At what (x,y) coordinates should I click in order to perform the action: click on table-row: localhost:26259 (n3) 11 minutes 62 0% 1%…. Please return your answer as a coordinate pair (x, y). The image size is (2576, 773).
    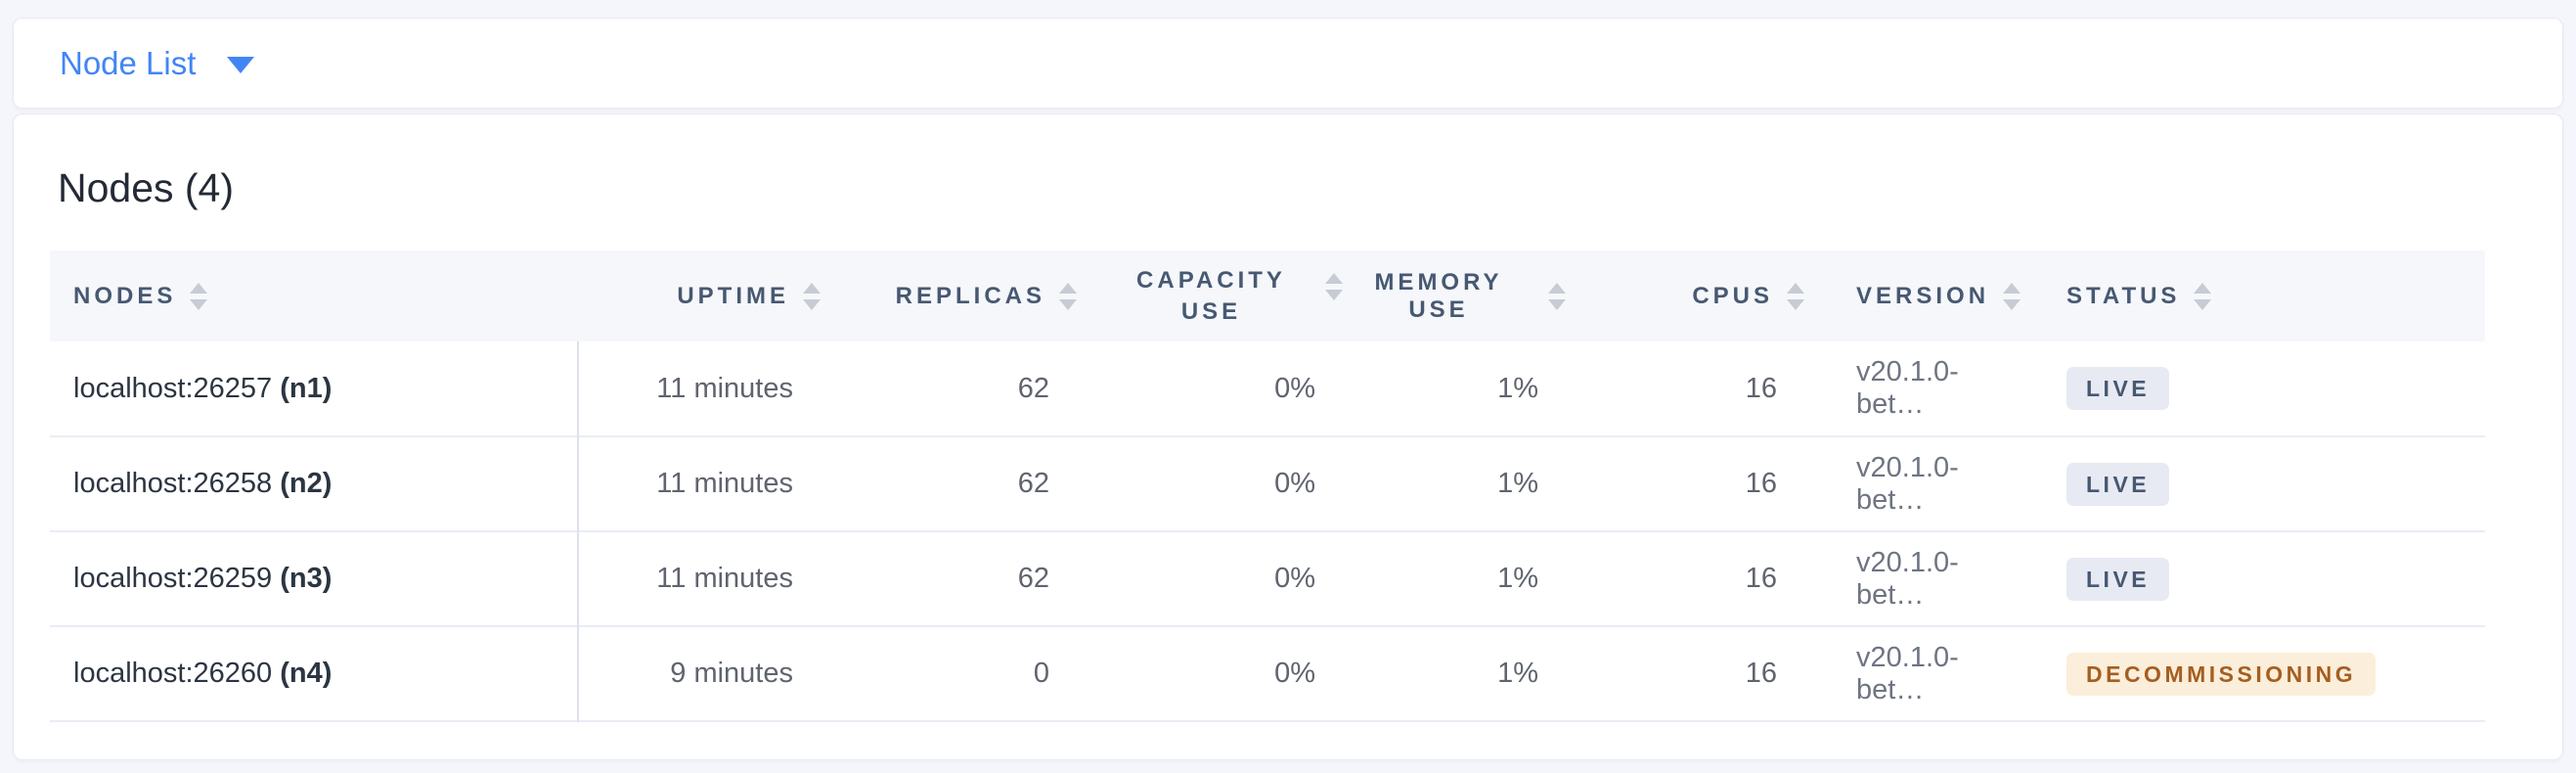
    Looking at the image, I should click on (1267, 578).